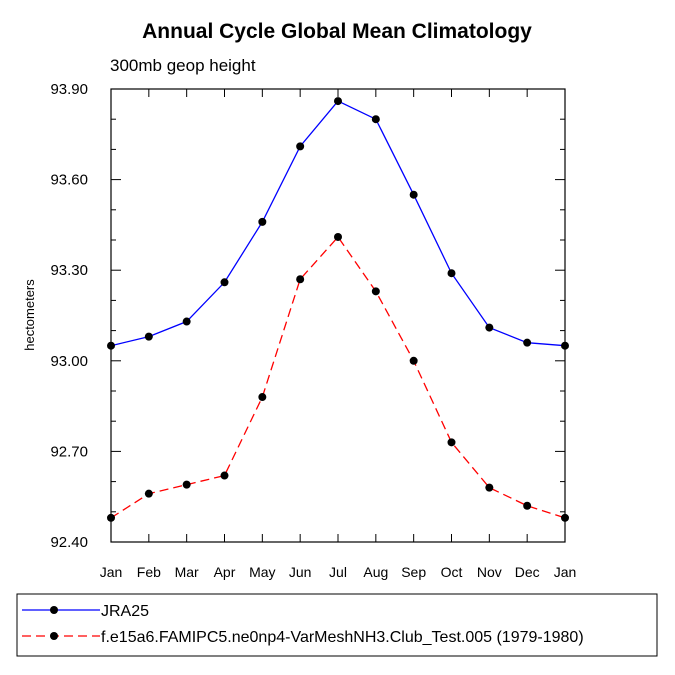 The image size is (675, 675). Describe the element at coordinates (262, 572) in the screenshot. I see `x-tick-label: May` at that location.